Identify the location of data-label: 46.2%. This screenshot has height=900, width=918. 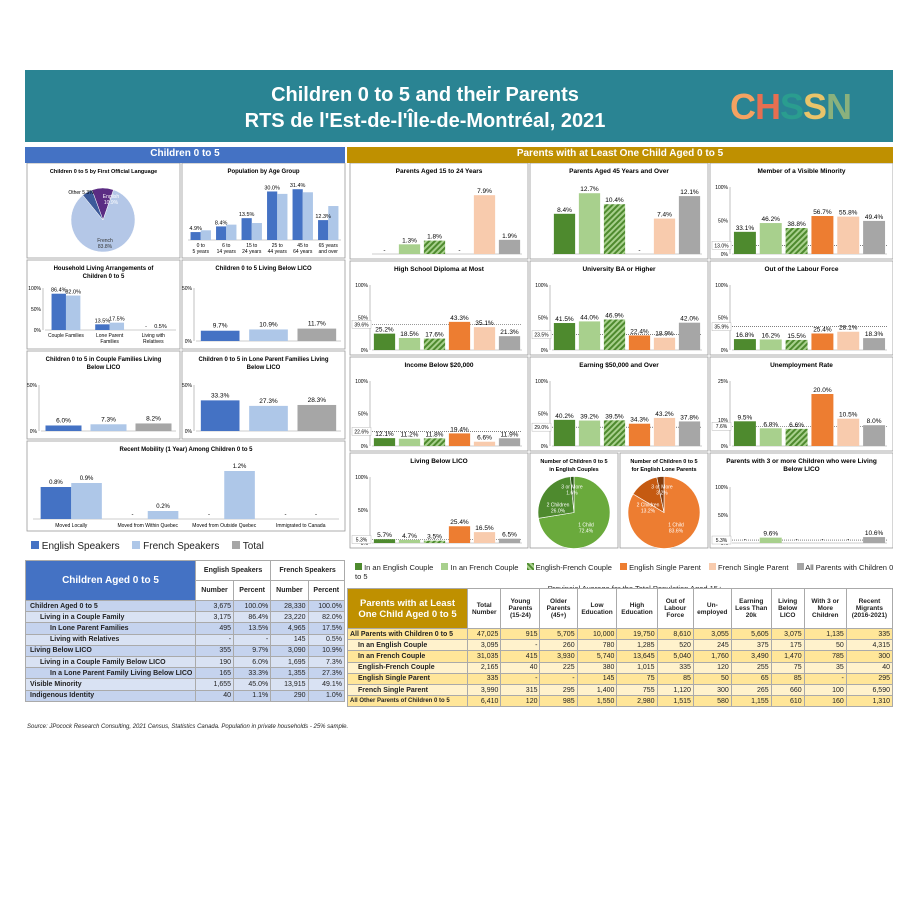
(771, 219).